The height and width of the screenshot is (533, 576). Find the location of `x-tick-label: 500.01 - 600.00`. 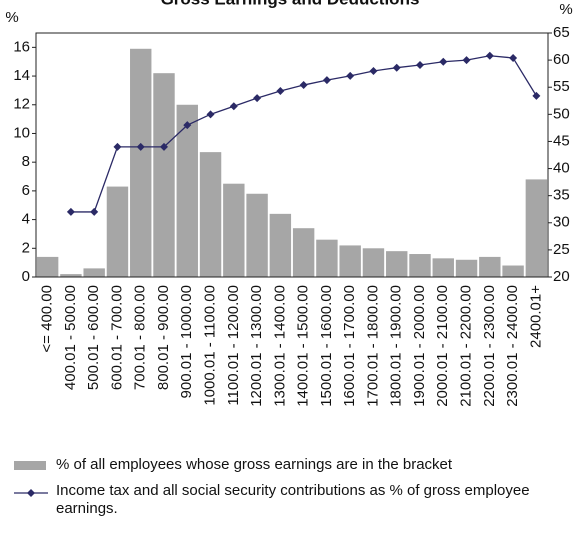

x-tick-label: 500.01 - 600.00 is located at coordinates (93, 337).